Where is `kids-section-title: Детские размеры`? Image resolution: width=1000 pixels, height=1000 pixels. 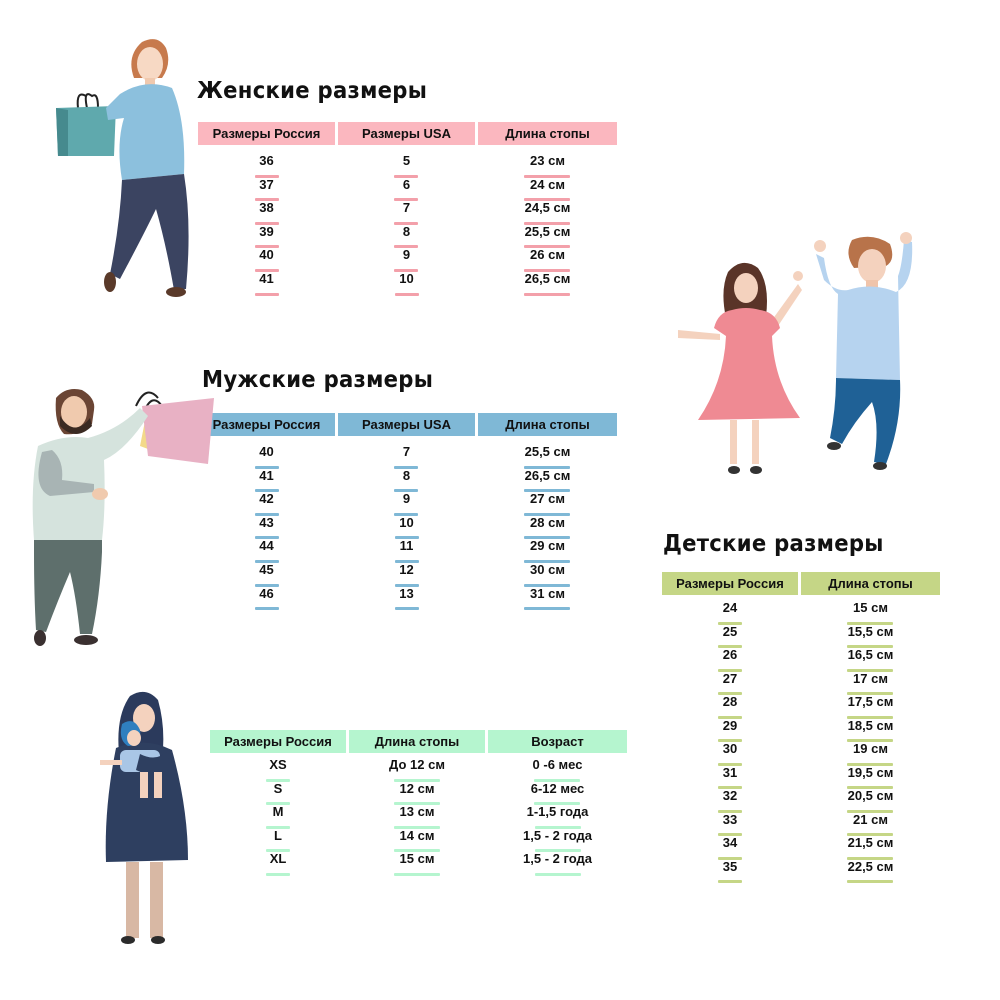
kids-section-title: Детские размеры is located at coordinates (773, 544).